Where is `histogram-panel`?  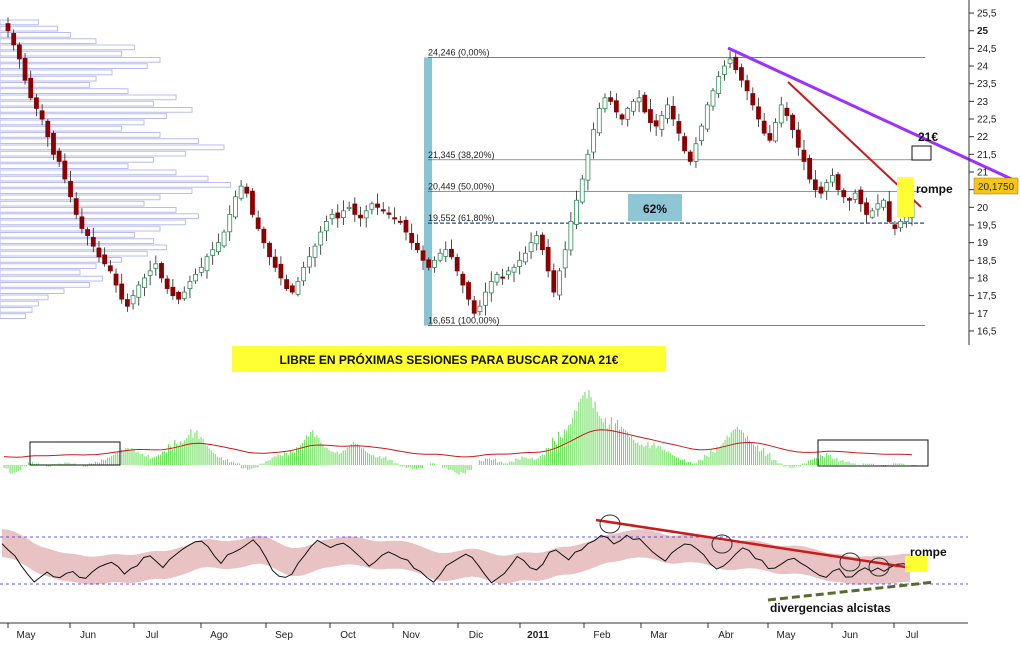
histogram-panel is located at coordinates (460, 432).